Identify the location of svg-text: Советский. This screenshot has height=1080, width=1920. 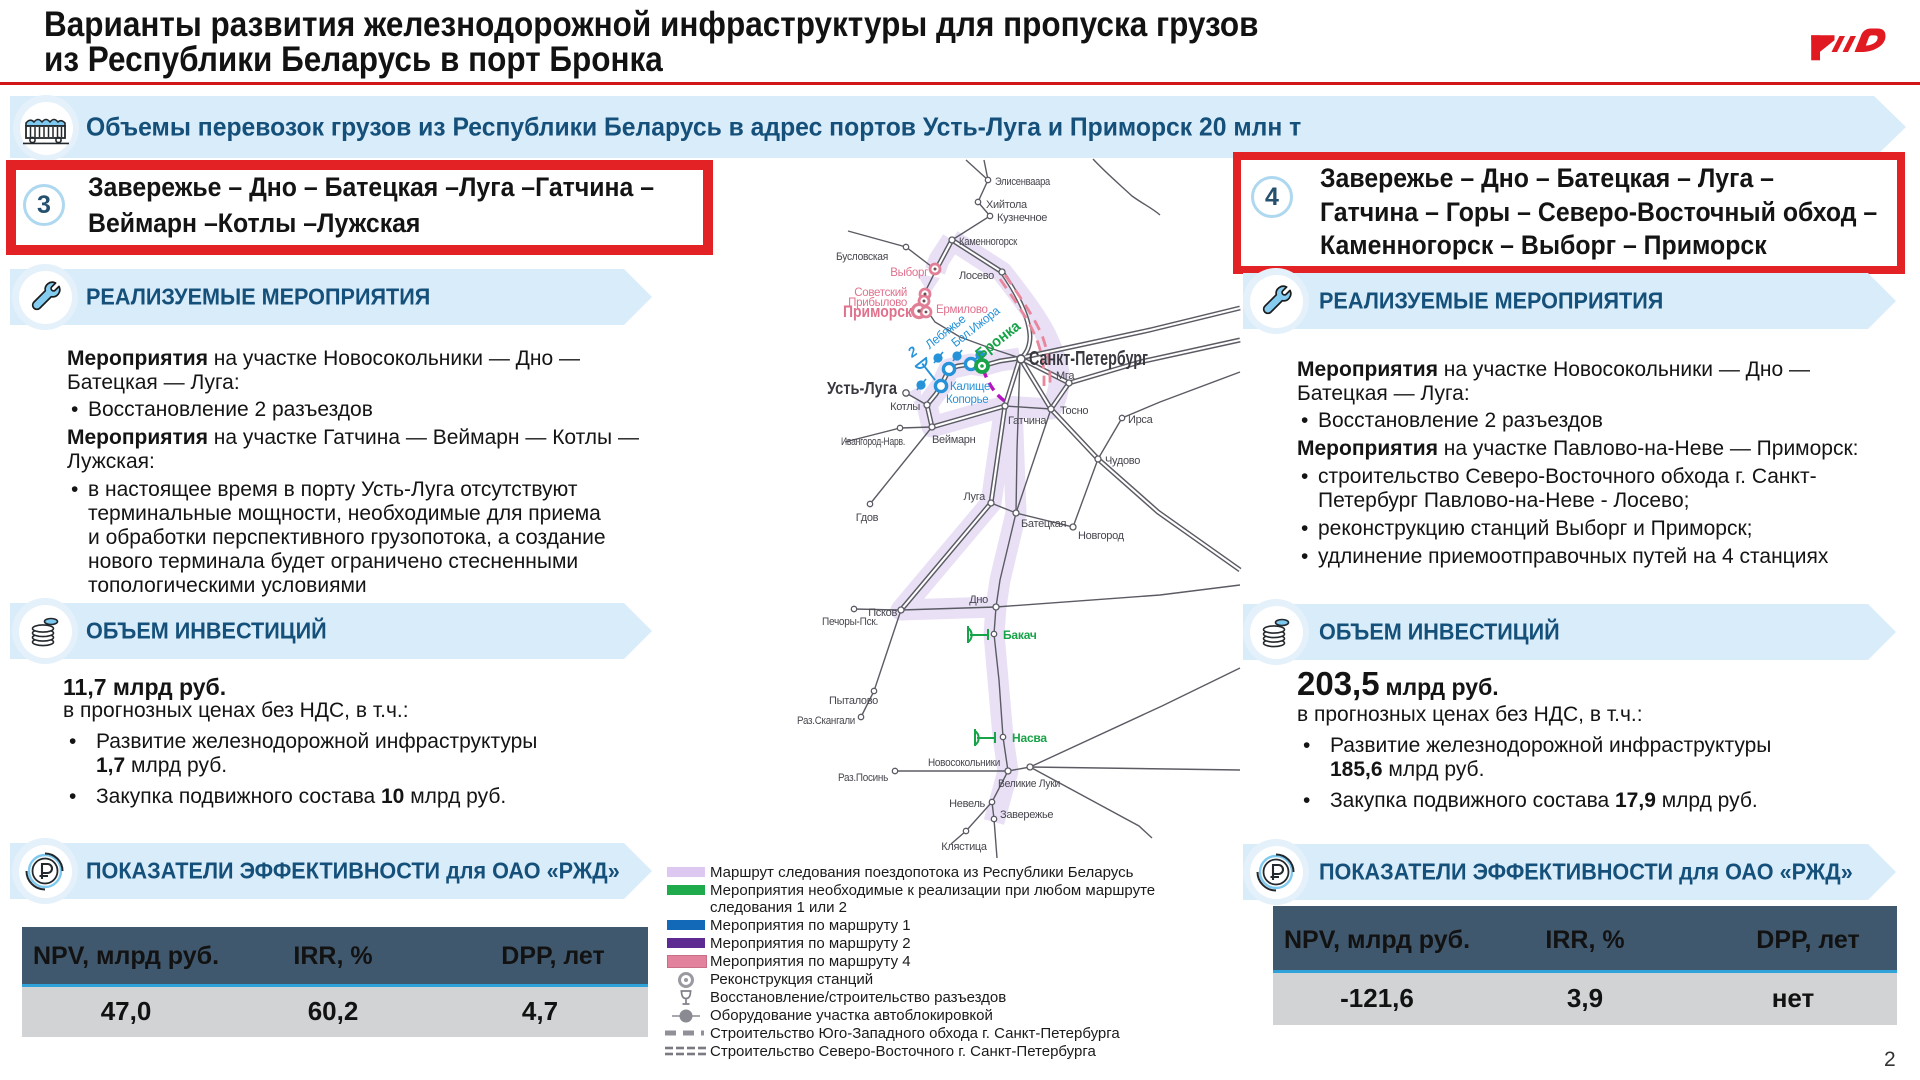
(880, 293).